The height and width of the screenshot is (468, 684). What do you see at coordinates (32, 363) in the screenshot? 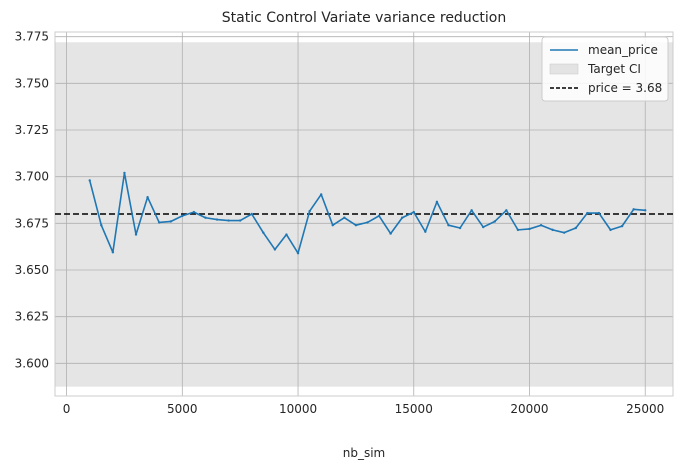
I see `y-tick-label: 3.600` at bounding box center [32, 363].